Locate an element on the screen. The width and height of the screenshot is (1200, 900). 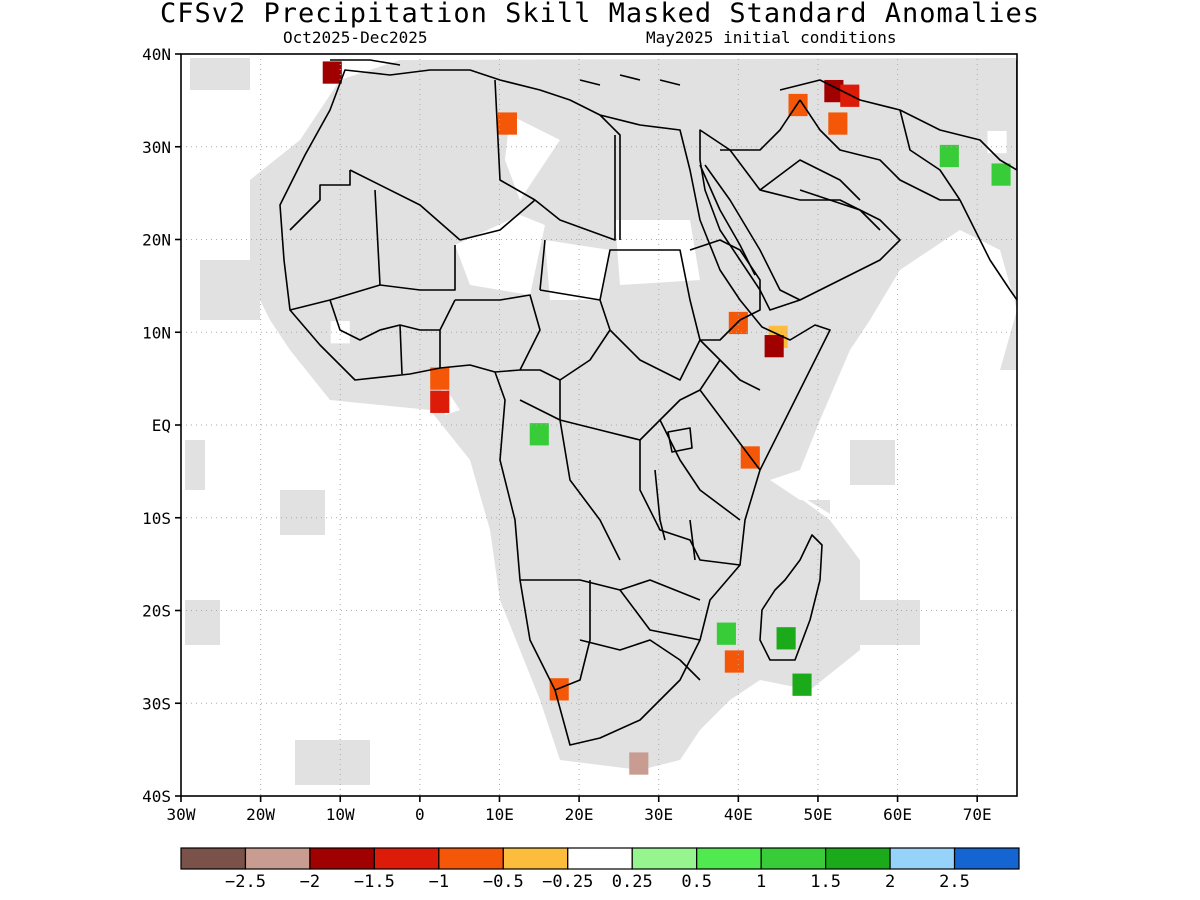
lon-tick-label: 0 is located at coordinates (420, 814).